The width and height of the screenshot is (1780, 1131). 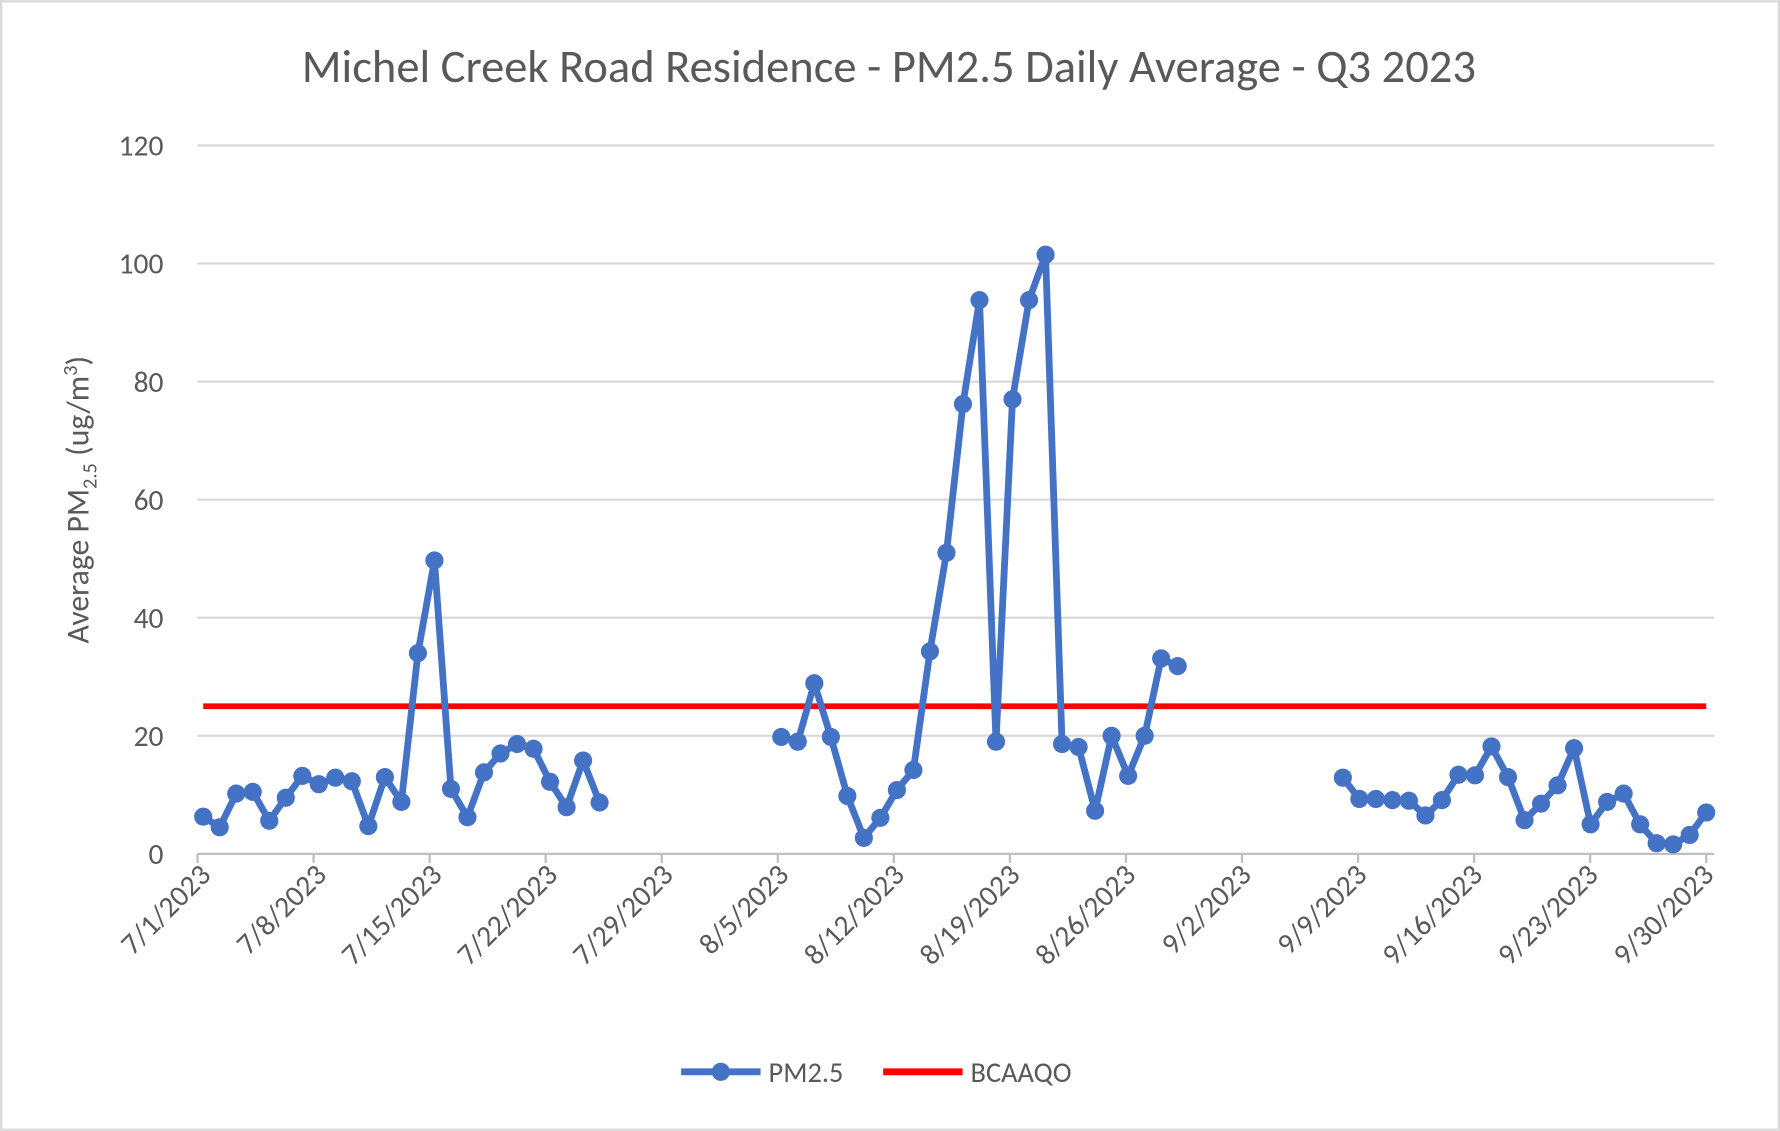 I want to click on y-label-part: ), so click(x=78, y=361).